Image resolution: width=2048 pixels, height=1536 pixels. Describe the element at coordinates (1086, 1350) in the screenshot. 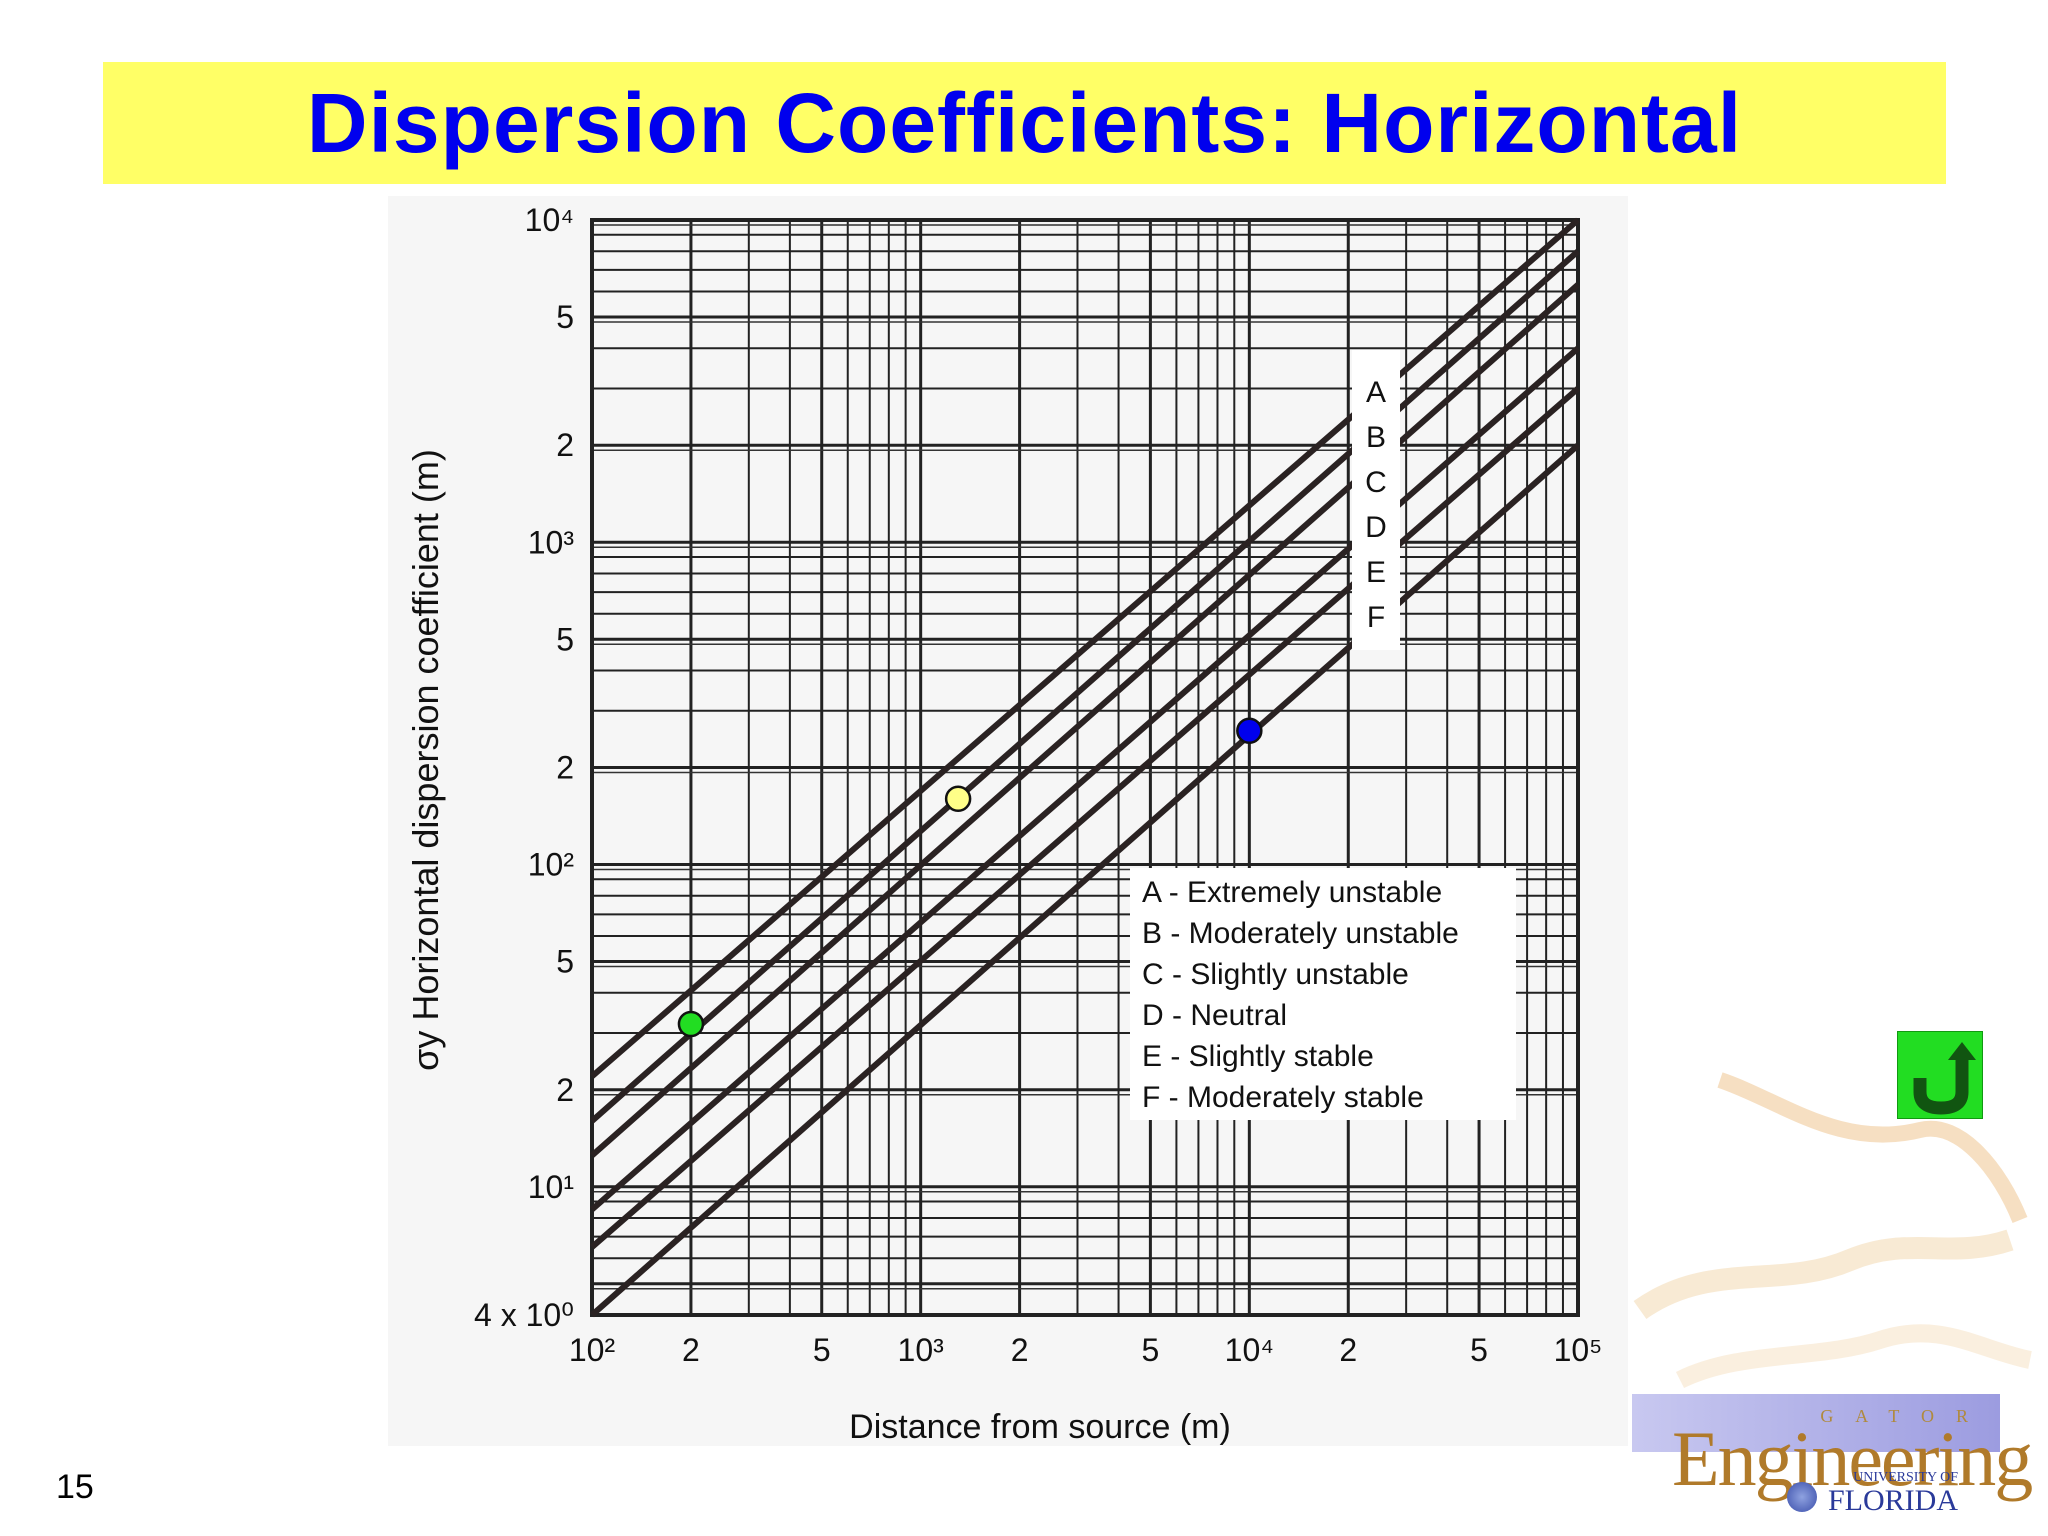

I see `x-tick-labels: 10² 2 5 10³ 2 5 10⁴ 2 5 10⁵` at that location.